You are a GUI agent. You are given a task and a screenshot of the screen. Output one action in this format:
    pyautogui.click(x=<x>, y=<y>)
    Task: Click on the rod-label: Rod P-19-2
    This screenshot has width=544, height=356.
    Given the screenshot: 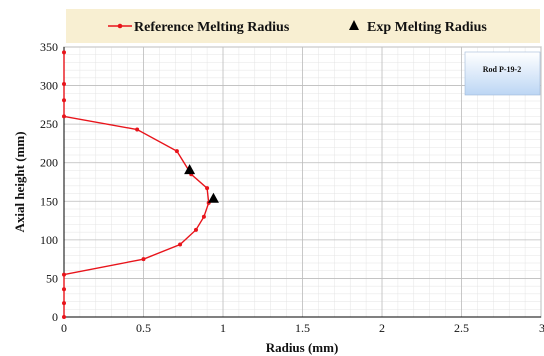 What is the action you would take?
    pyautogui.click(x=502, y=69)
    